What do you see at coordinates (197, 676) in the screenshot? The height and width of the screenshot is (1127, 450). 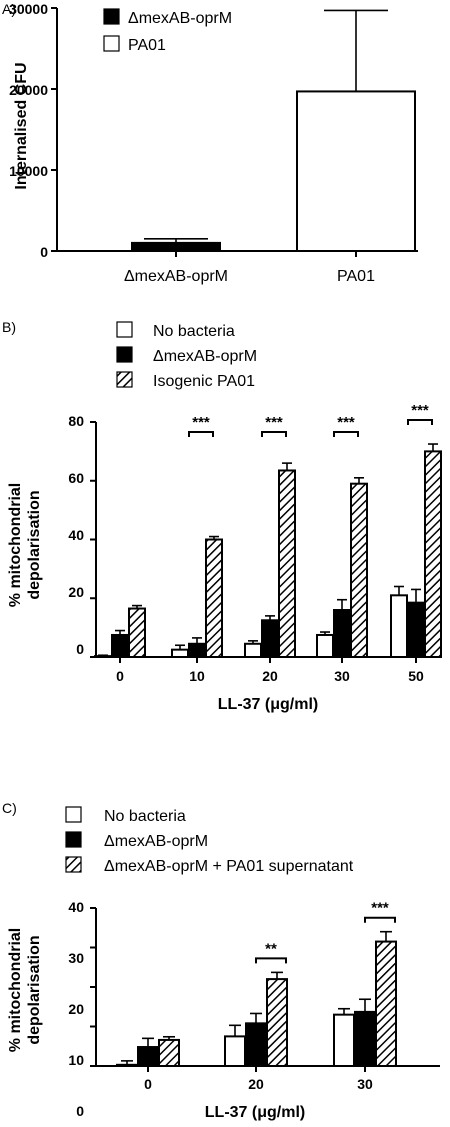 I see `panel-b-xtick-label: 10` at bounding box center [197, 676].